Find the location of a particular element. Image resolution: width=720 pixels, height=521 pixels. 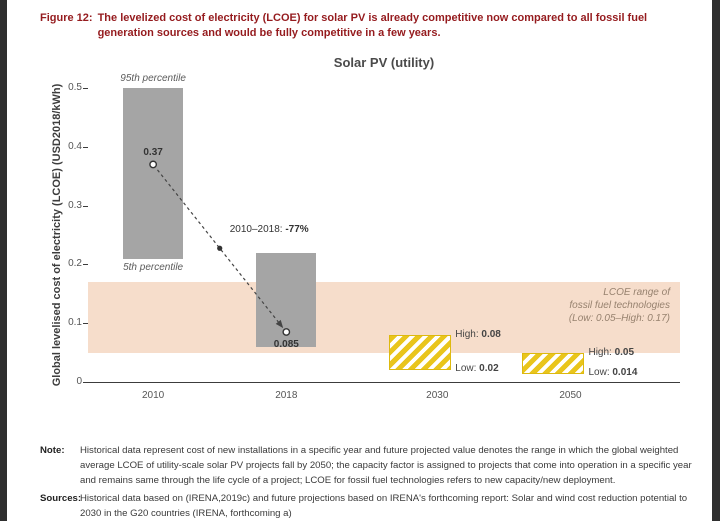

projection-high-label-2050: High: 0.05 is located at coordinates (611, 352).